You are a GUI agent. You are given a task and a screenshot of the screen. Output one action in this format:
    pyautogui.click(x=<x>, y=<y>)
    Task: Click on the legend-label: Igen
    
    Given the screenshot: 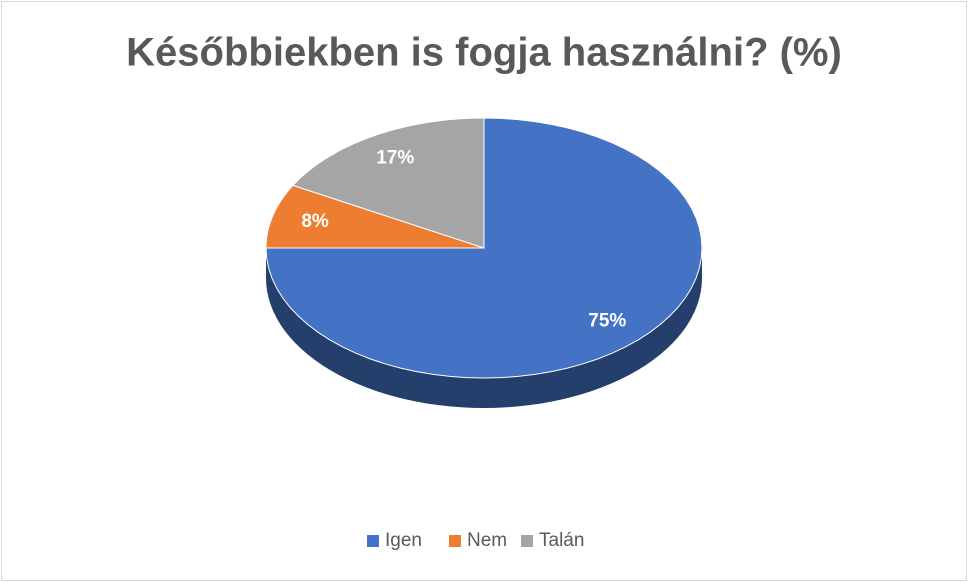 What is the action you would take?
    pyautogui.click(x=403, y=540)
    